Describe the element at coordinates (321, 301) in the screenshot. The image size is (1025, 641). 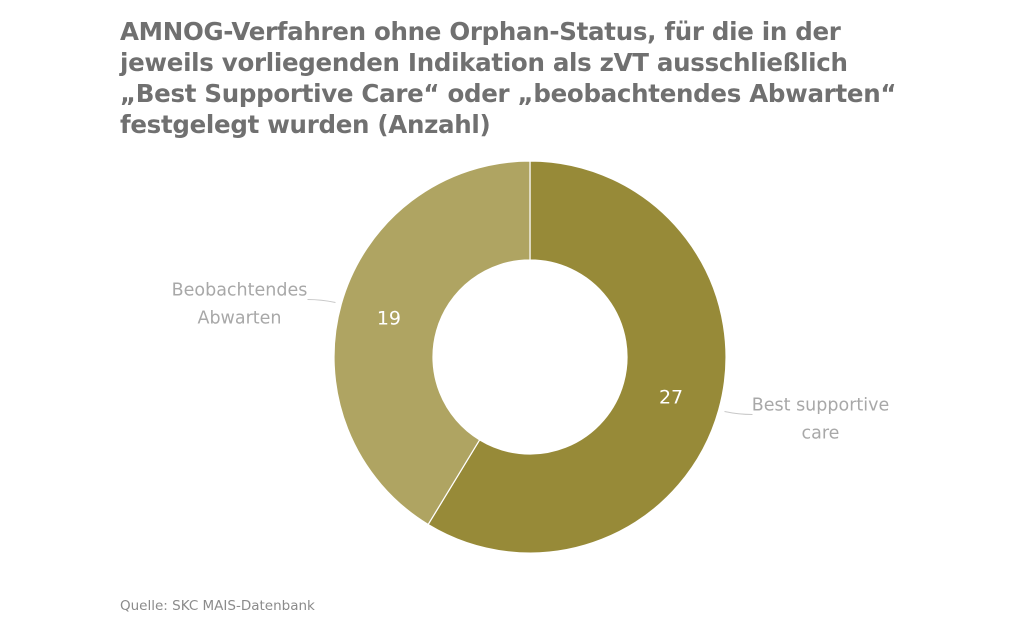
I see `leader-line-beobachtendes-abwarten` at that location.